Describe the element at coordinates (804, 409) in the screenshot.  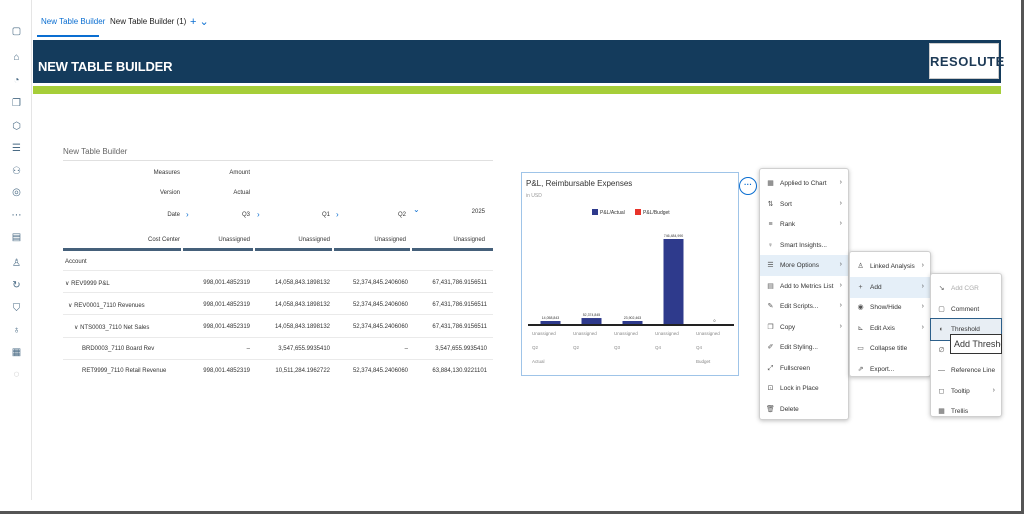
I see `menu-item-delete: 🗑 Delete` at that location.